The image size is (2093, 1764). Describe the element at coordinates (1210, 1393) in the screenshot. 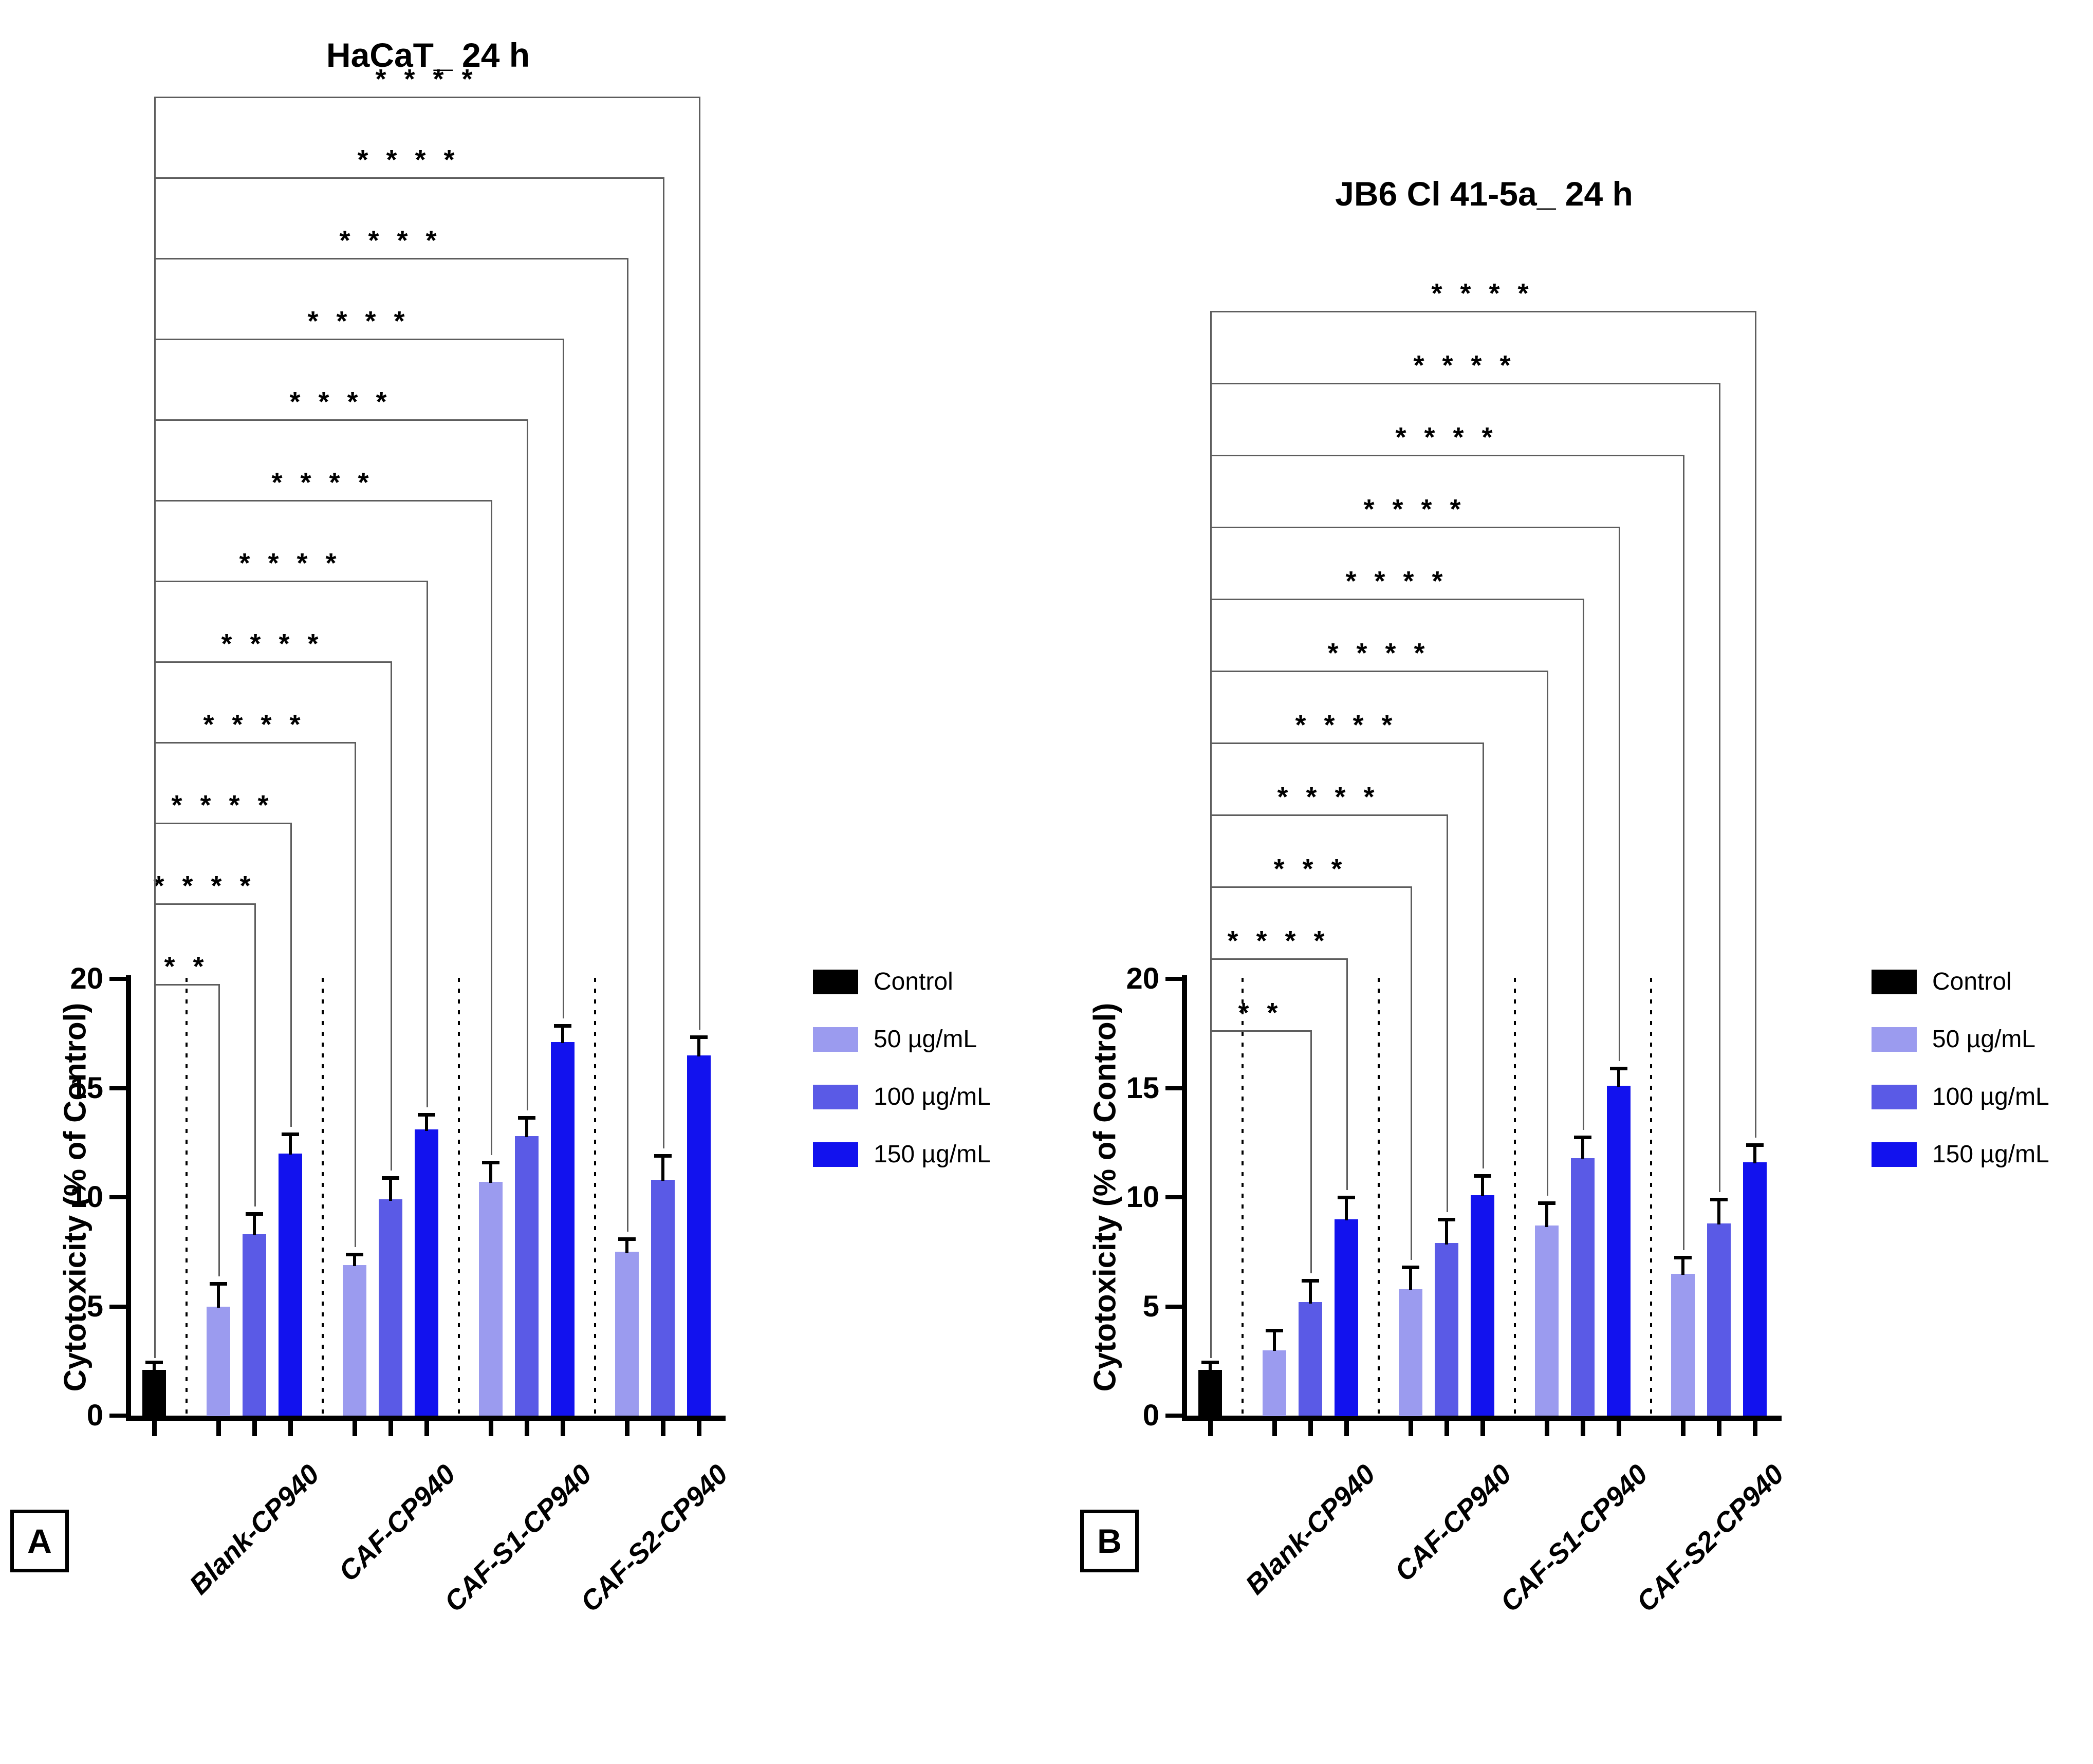

I see `bar-control` at that location.